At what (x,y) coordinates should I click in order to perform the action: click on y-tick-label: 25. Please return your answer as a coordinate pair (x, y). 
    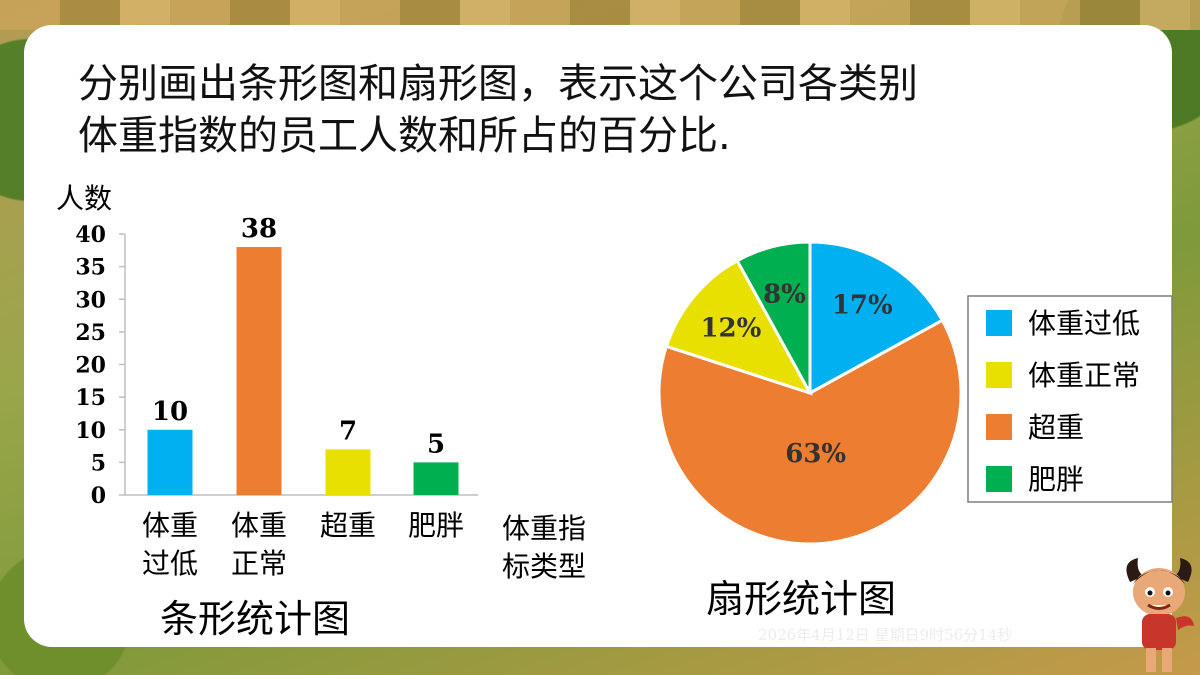
    Looking at the image, I should click on (90, 333).